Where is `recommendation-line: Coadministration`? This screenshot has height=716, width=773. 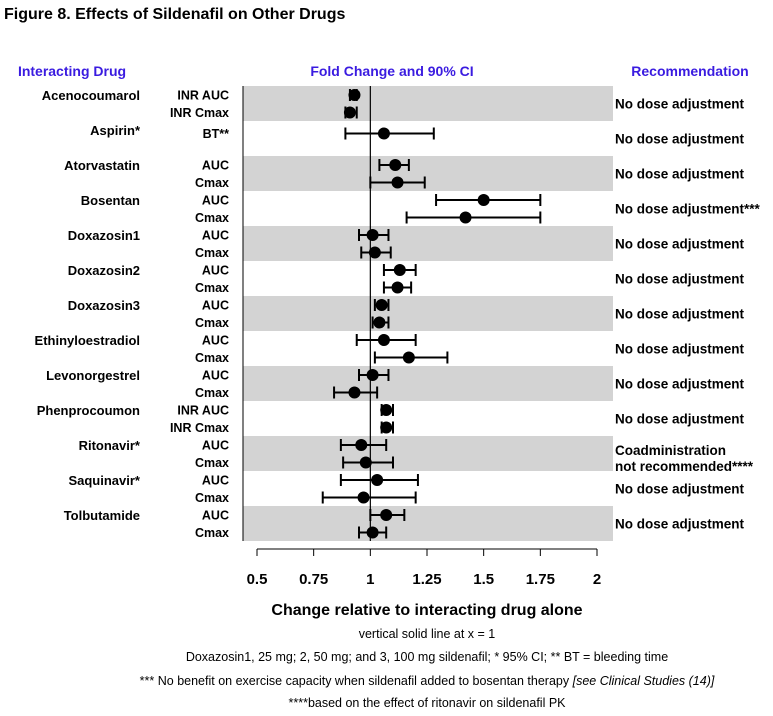
recommendation-line: Coadministration is located at coordinates (670, 450).